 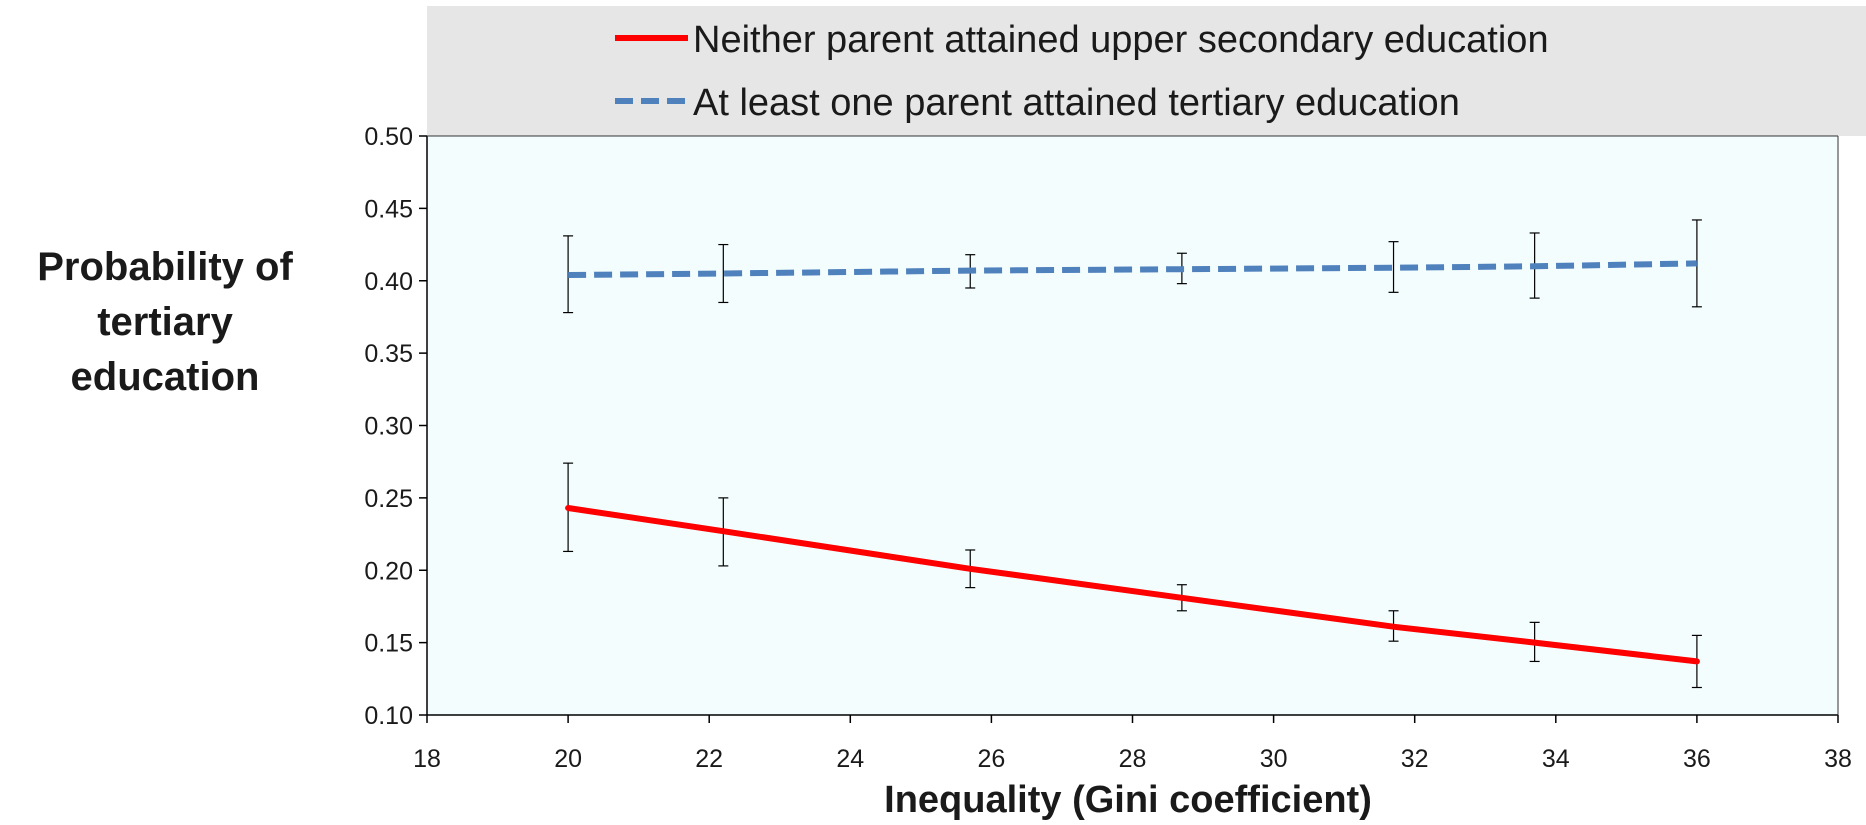 What do you see at coordinates (1274, 759) in the screenshot?
I see `x-tick-label: 30` at bounding box center [1274, 759].